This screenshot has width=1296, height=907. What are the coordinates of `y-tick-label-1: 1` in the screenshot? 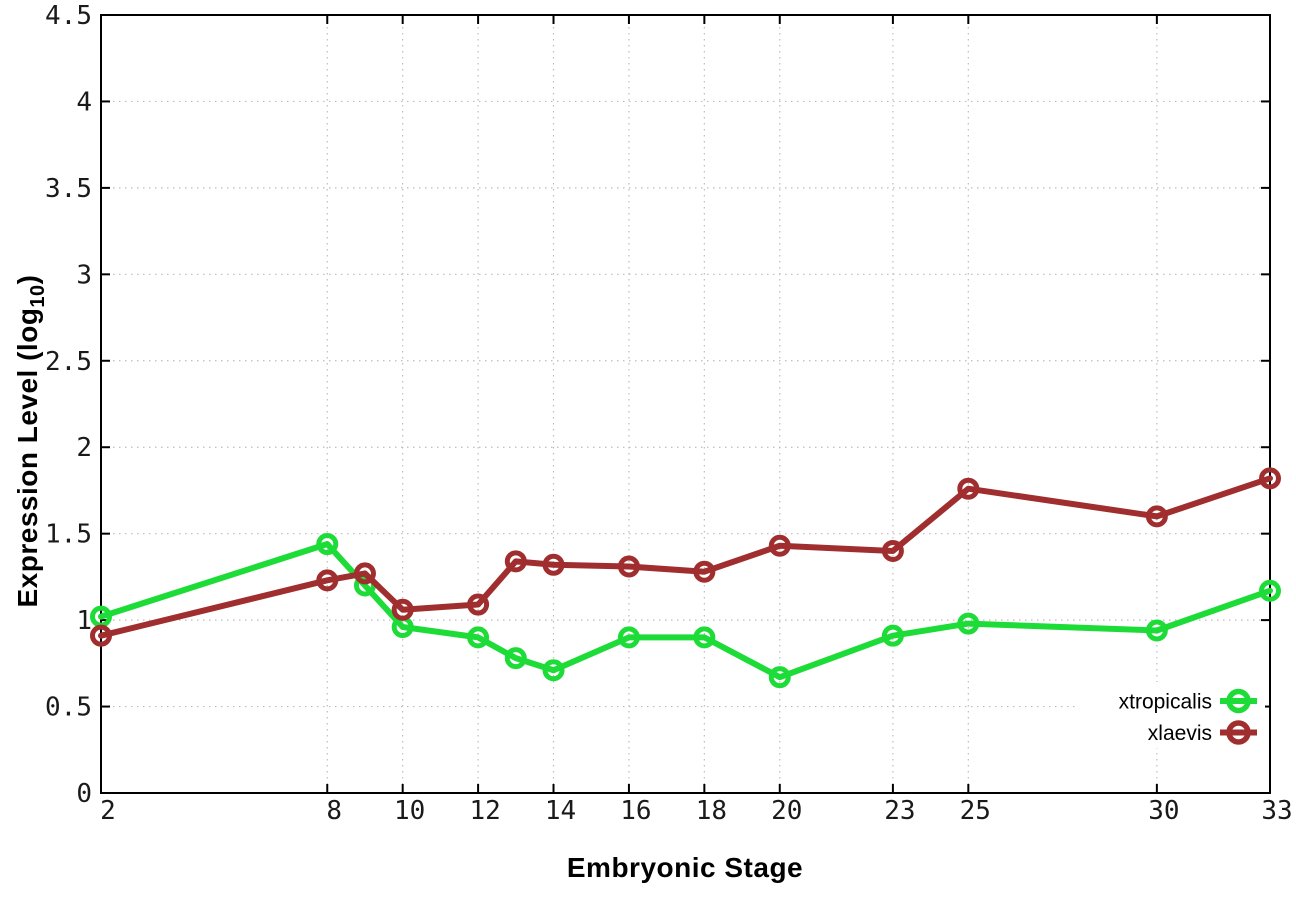 It's located at (84, 621).